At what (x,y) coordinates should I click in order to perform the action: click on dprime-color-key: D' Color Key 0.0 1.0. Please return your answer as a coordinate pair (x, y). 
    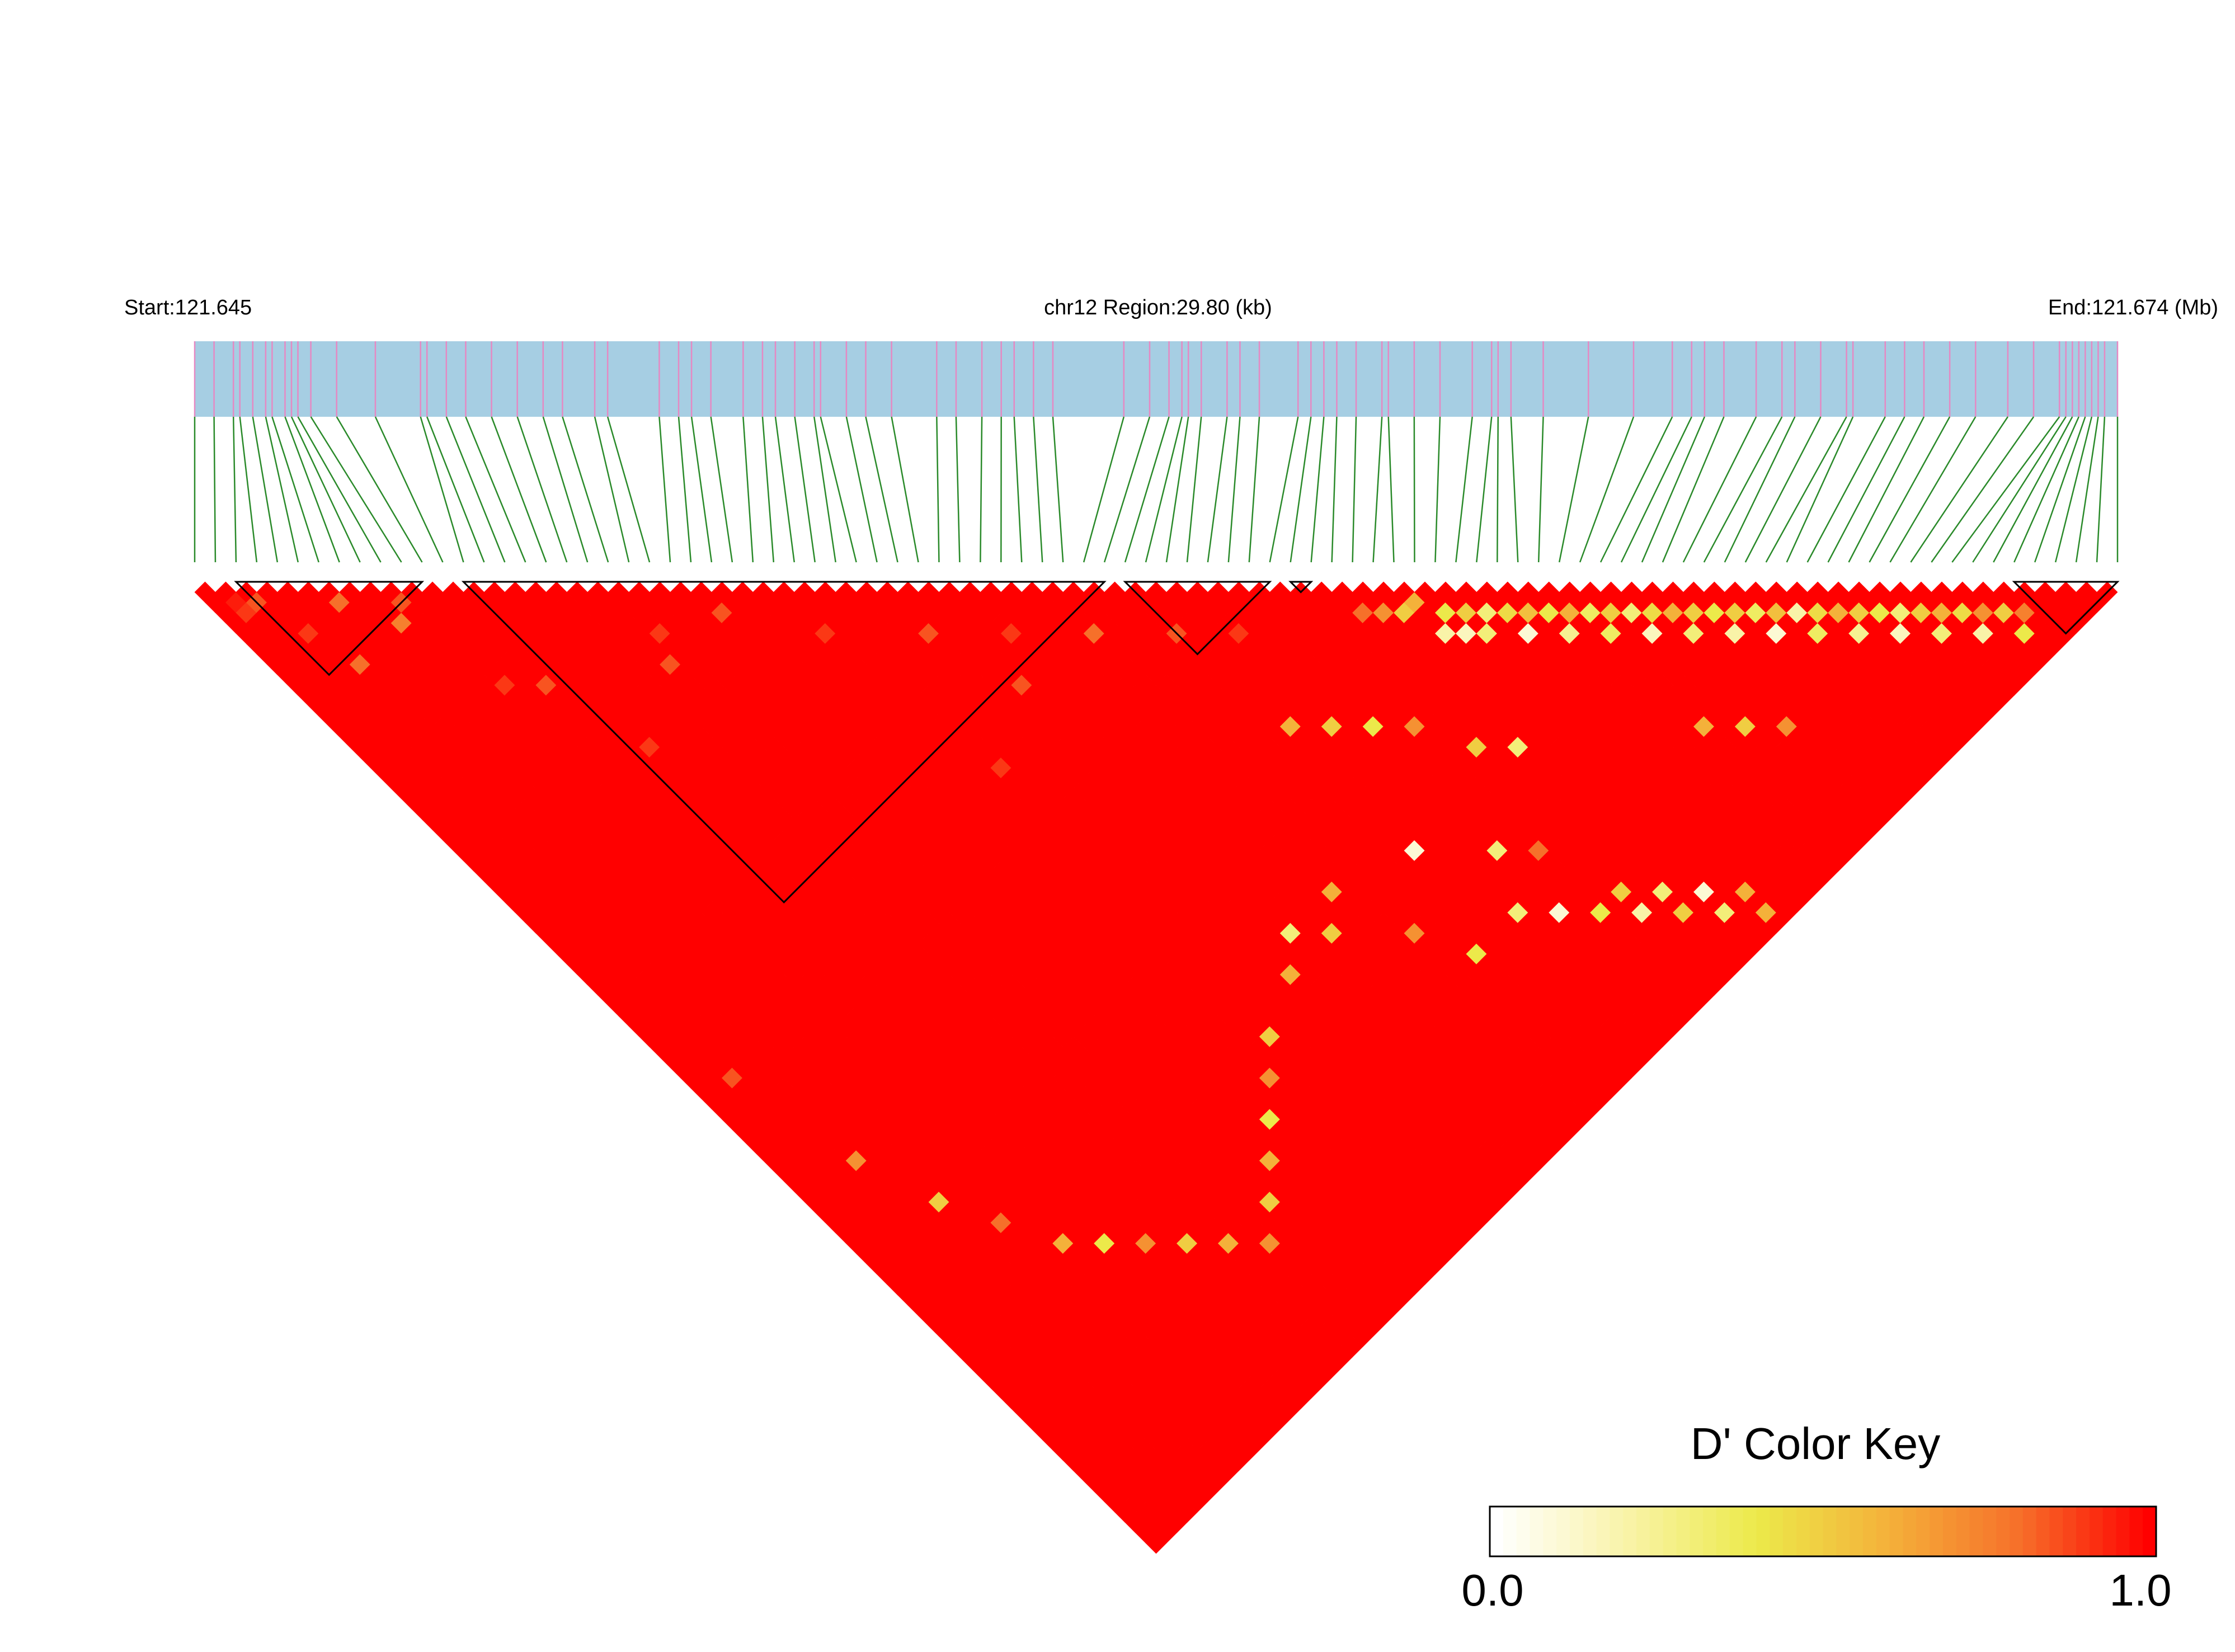
    Looking at the image, I should click on (1816, 1517).